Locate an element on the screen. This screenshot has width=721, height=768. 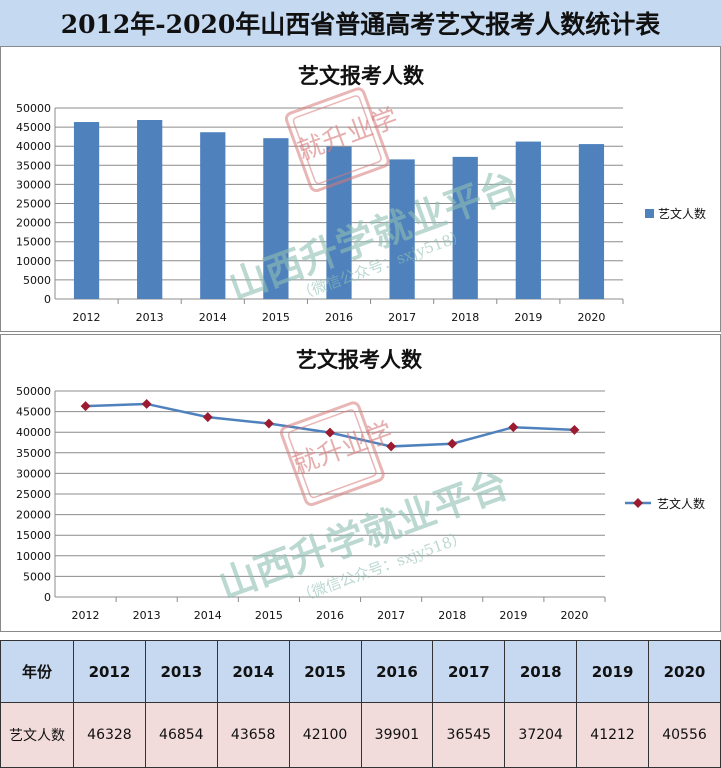
legend-marker is located at coordinates (638, 503).